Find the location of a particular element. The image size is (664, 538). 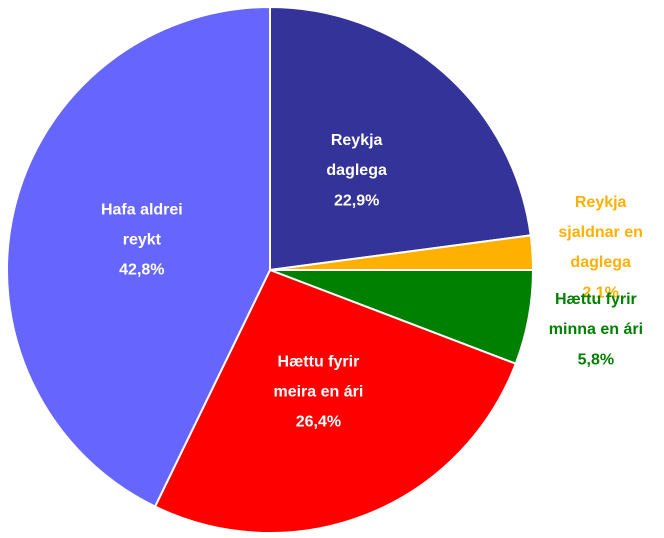

label-line: Hafa aldrei is located at coordinates (142, 210).